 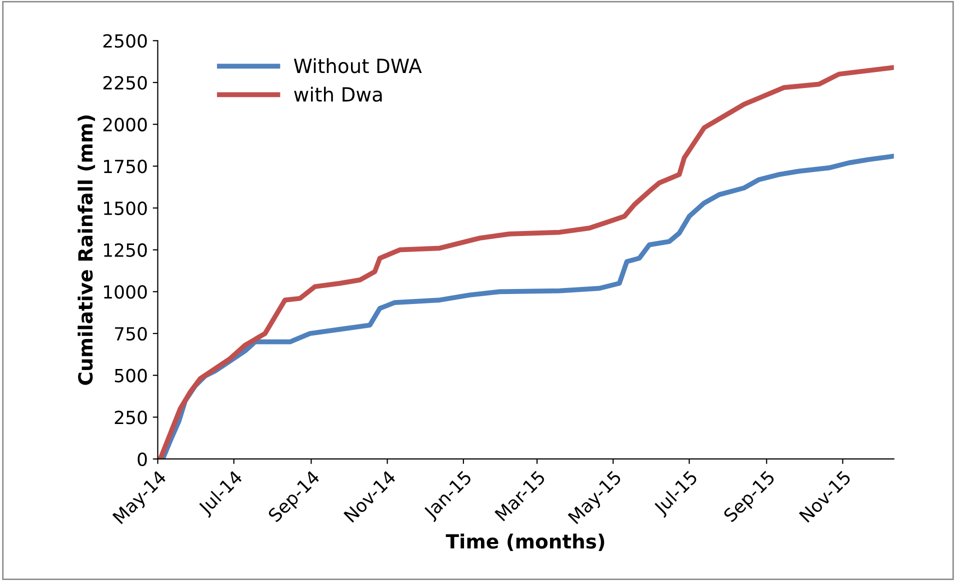 What do you see at coordinates (125, 125) in the screenshot?
I see `y-tick-label: 2000` at bounding box center [125, 125].